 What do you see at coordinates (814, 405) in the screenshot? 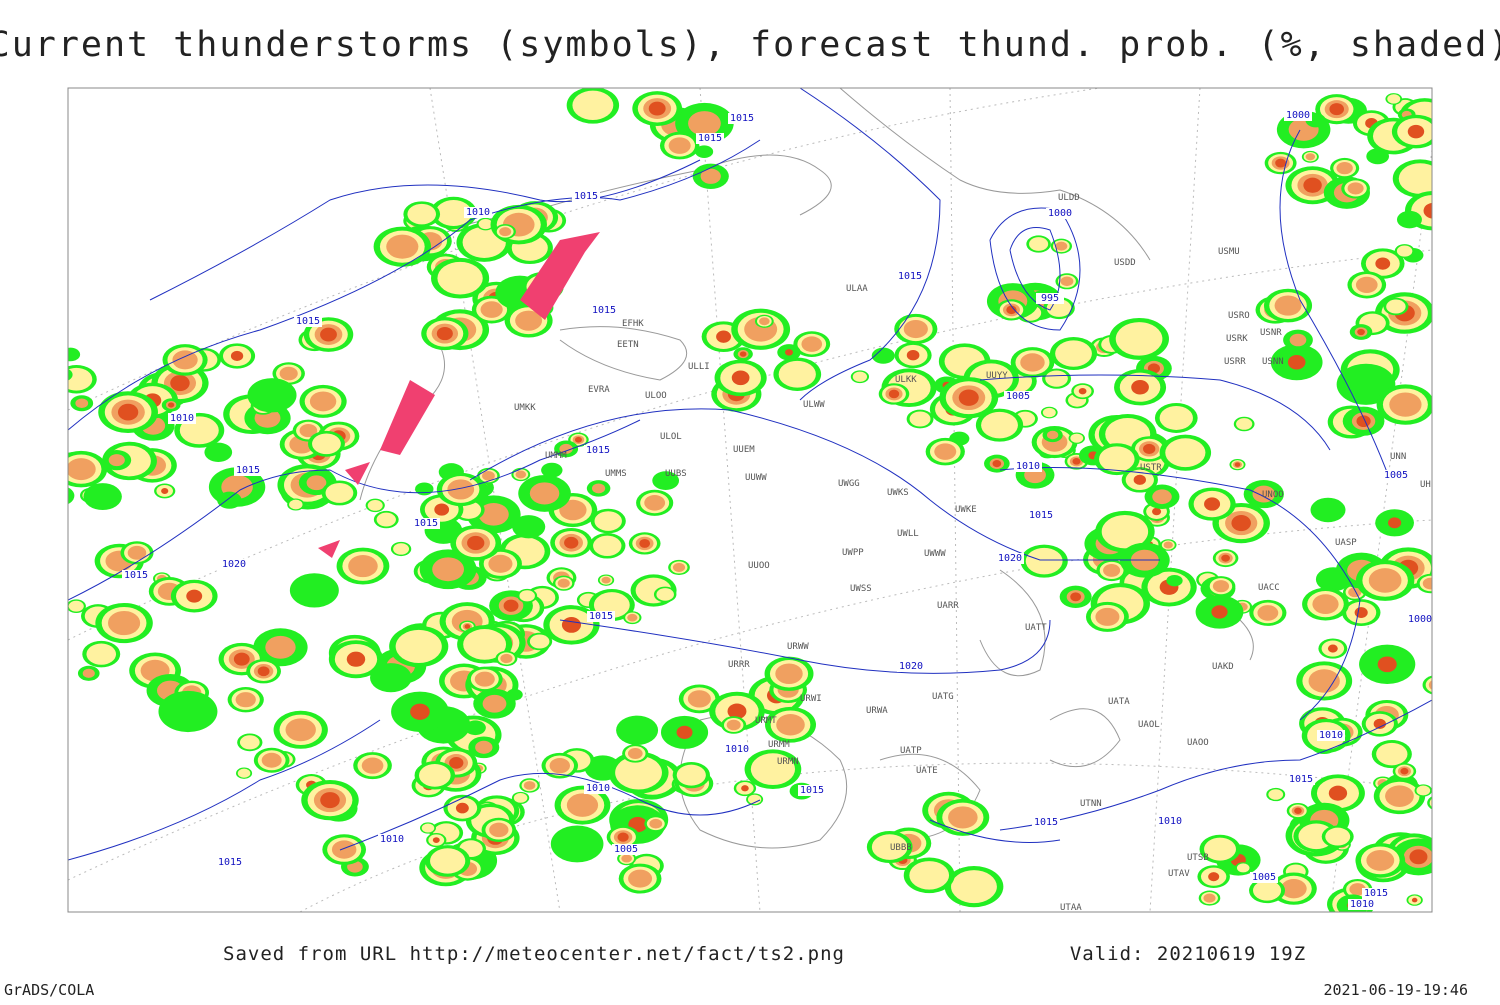
I see `station-label: ULWW` at bounding box center [814, 405].